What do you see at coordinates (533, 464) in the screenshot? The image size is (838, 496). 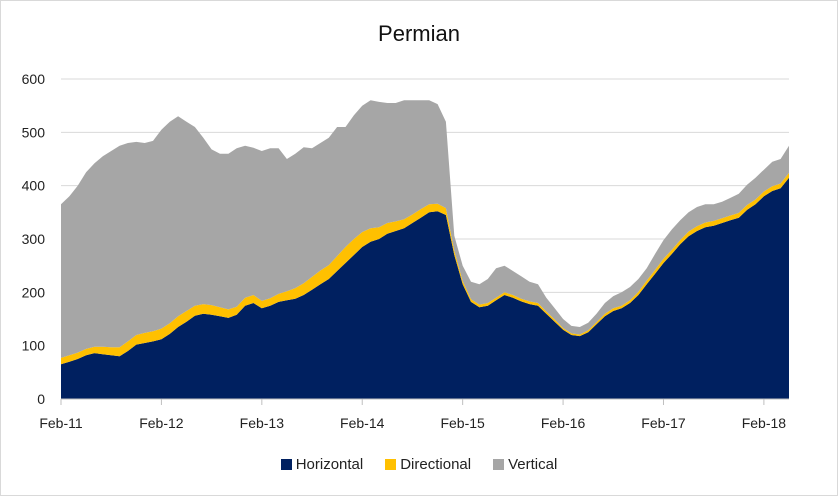 I see `legend-label-vertical: Vertical` at bounding box center [533, 464].